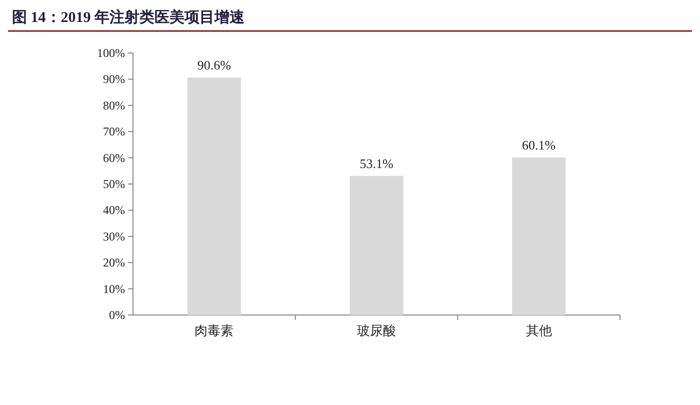 The image size is (700, 405). Describe the element at coordinates (111, 53) in the screenshot. I see `y-tick-label: 100%` at that location.